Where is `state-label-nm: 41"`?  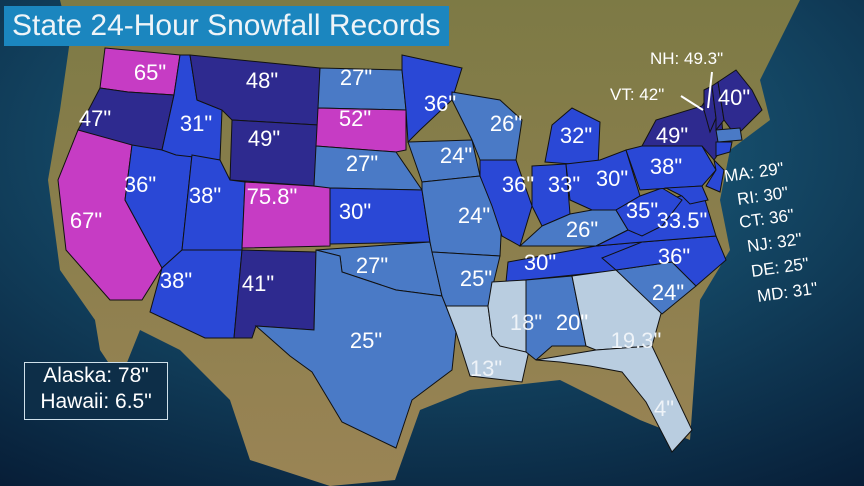 state-label-nm: 41" is located at coordinates (258, 283).